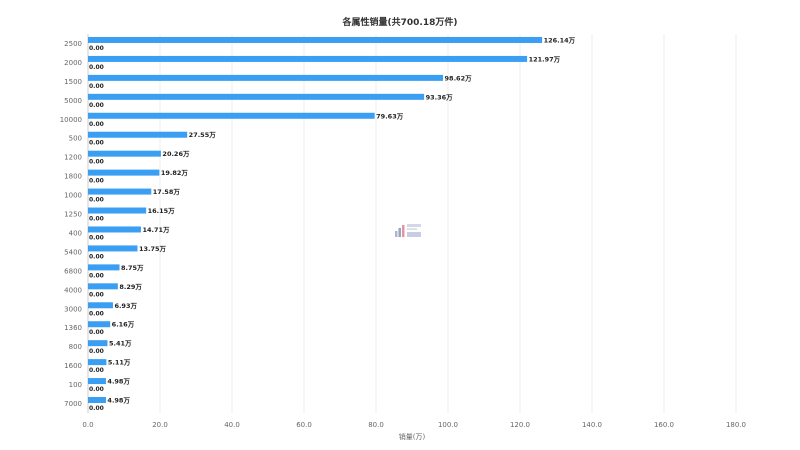  Describe the element at coordinates (390, 116) in the screenshot. I see `bar-value-label: 79.63万` at that location.